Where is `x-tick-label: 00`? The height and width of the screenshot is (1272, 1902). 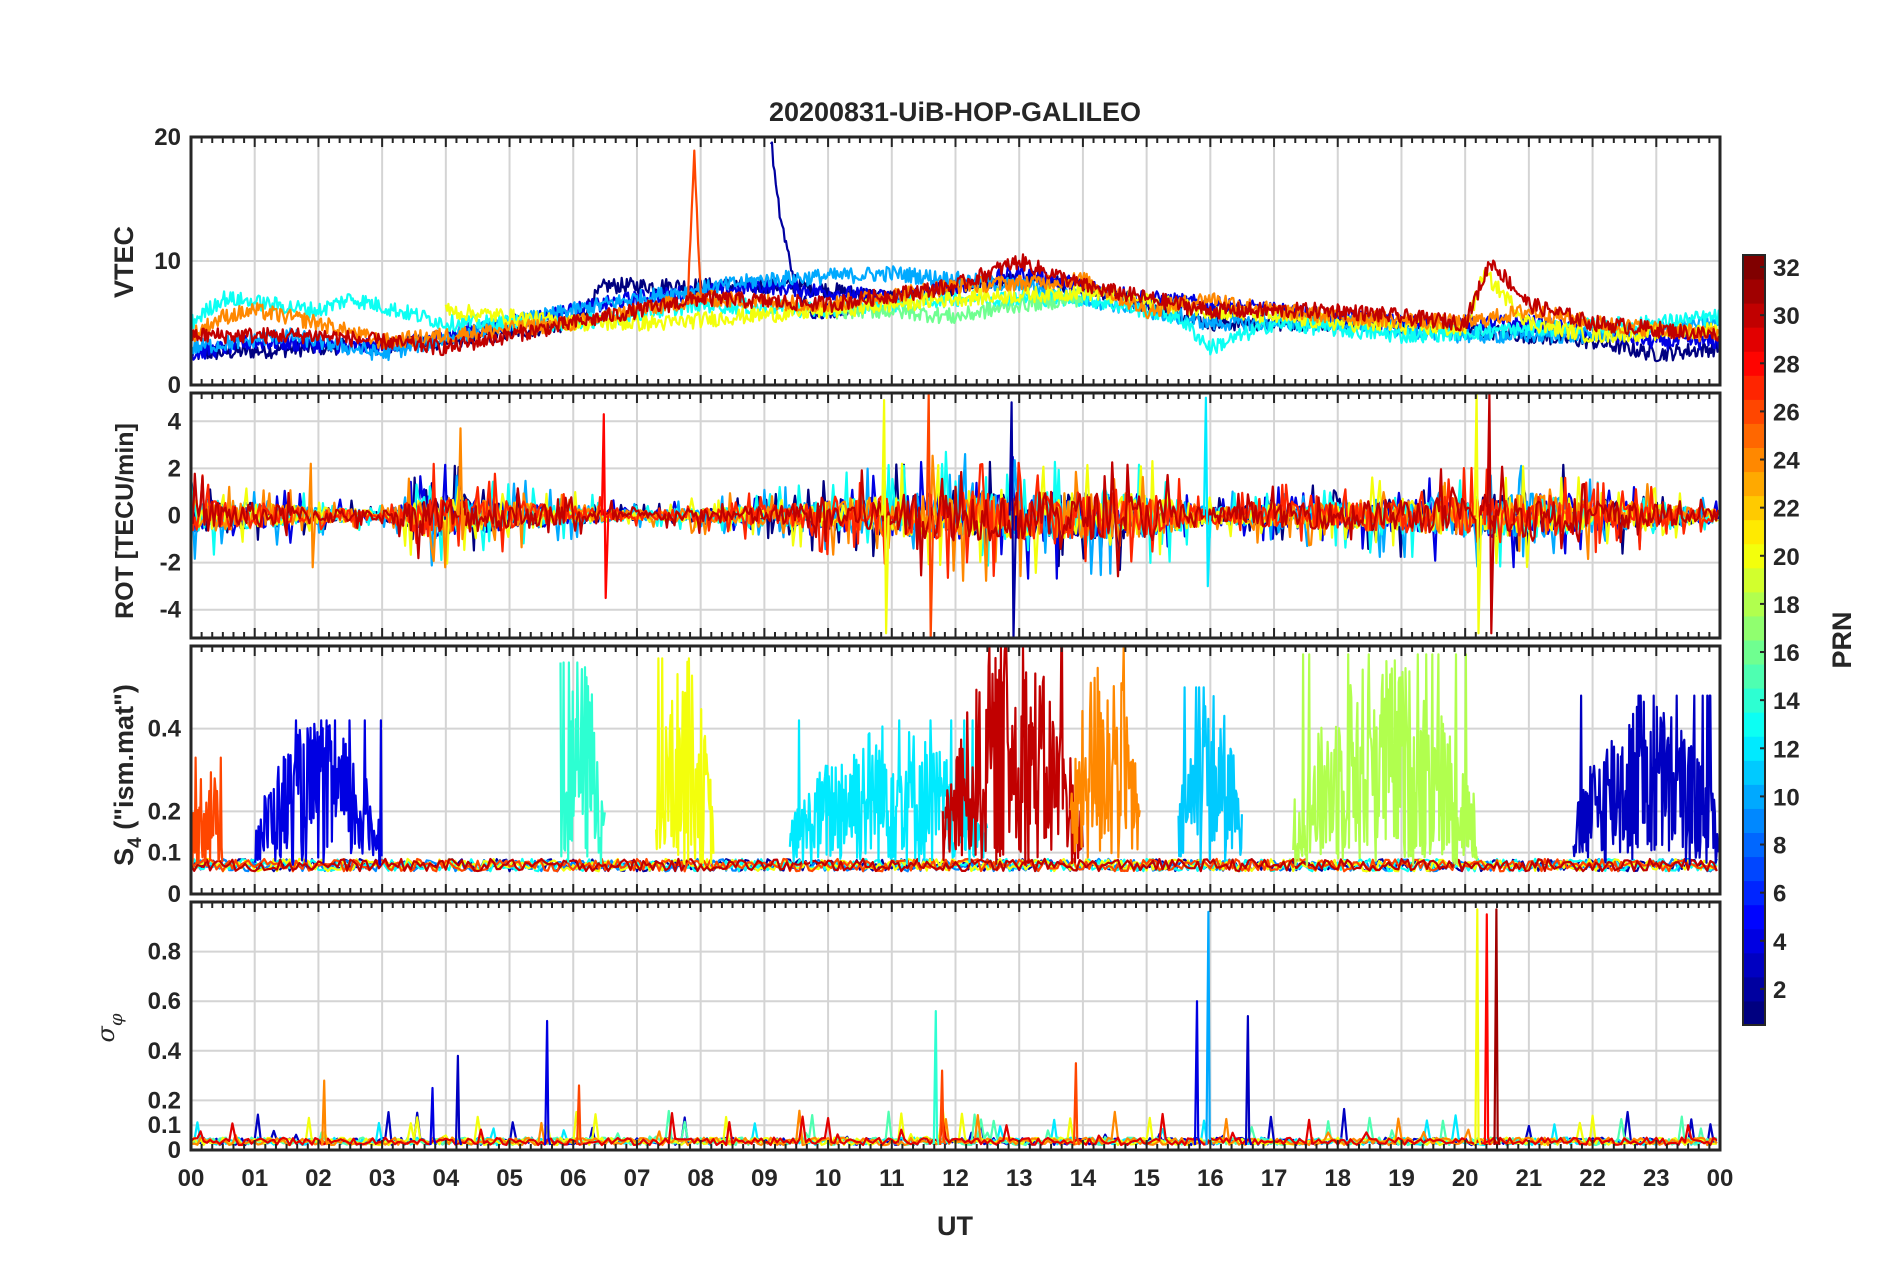 x-tick-label: 00 is located at coordinates (1720, 1178).